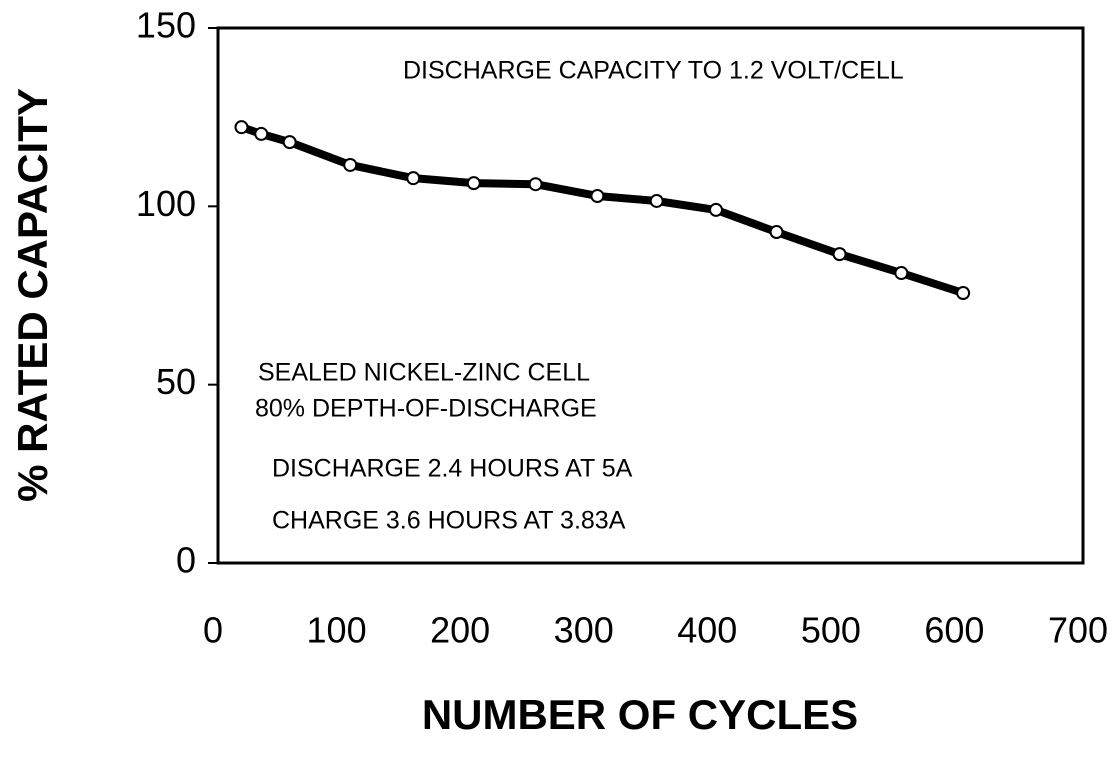  Describe the element at coordinates (32, 295) in the screenshot. I see `y-axis-label: % RATED CAPACITY` at that location.